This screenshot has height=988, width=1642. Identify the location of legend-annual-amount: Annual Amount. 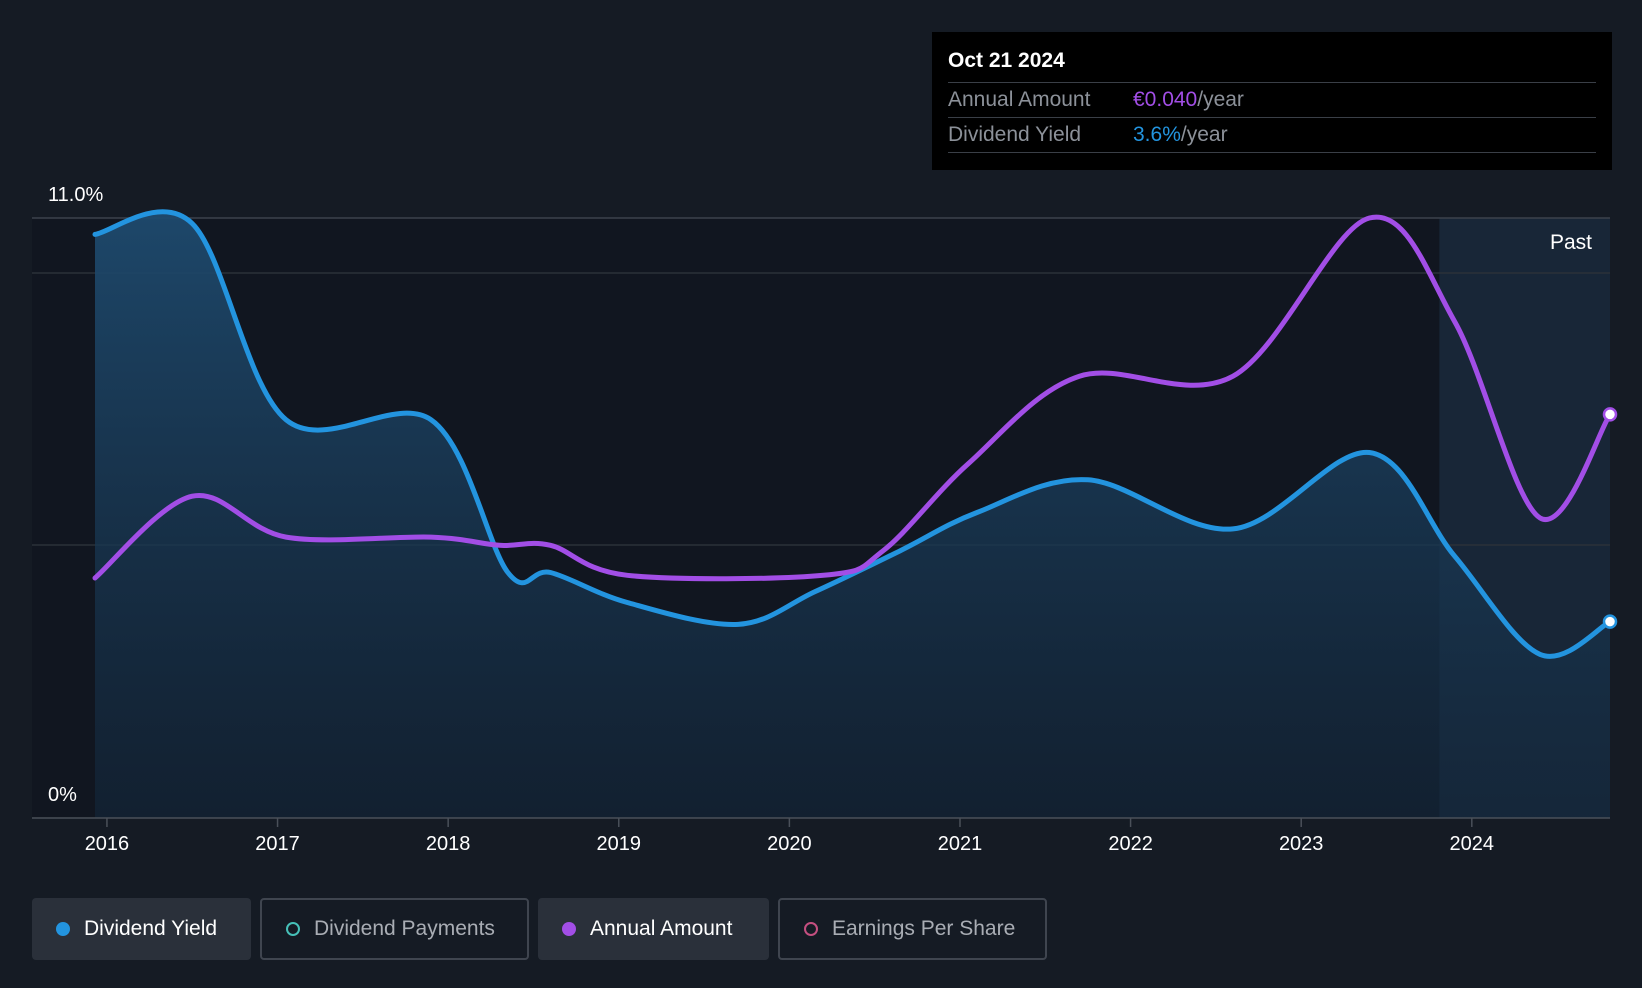
(653, 929).